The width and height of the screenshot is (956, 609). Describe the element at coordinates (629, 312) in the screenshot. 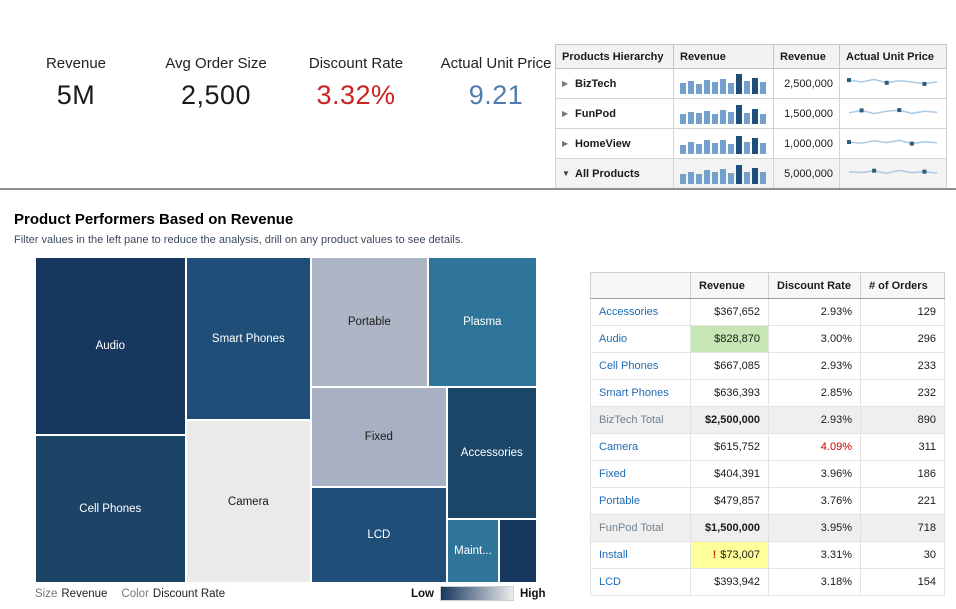

I see `product-link: Accessories` at that location.